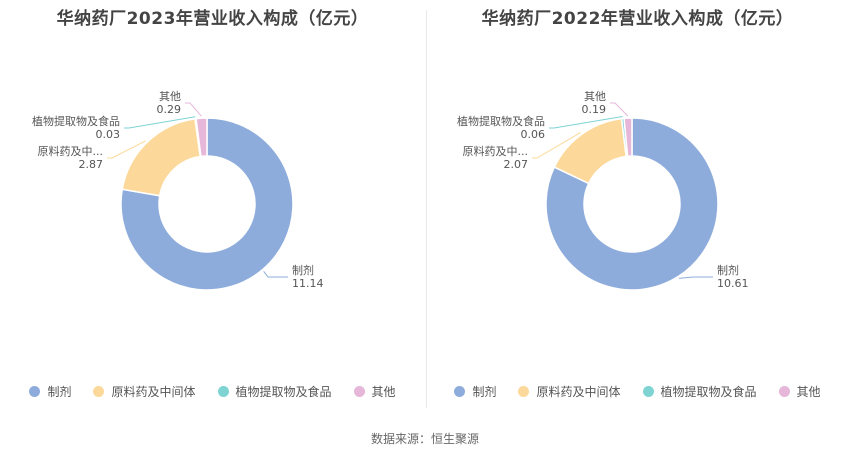 This screenshot has width=850, height=459. Describe the element at coordinates (91, 164) in the screenshot. I see `slice-label-value: 2.87` at that location.